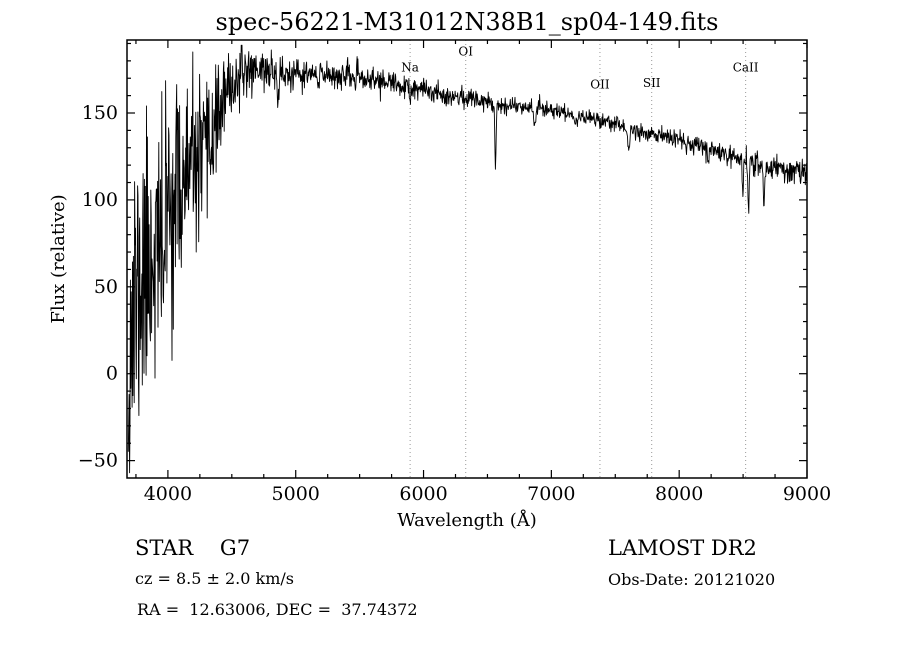  Describe the element at coordinates (112, 374) in the screenshot. I see `y-tick-label: 0` at that location.